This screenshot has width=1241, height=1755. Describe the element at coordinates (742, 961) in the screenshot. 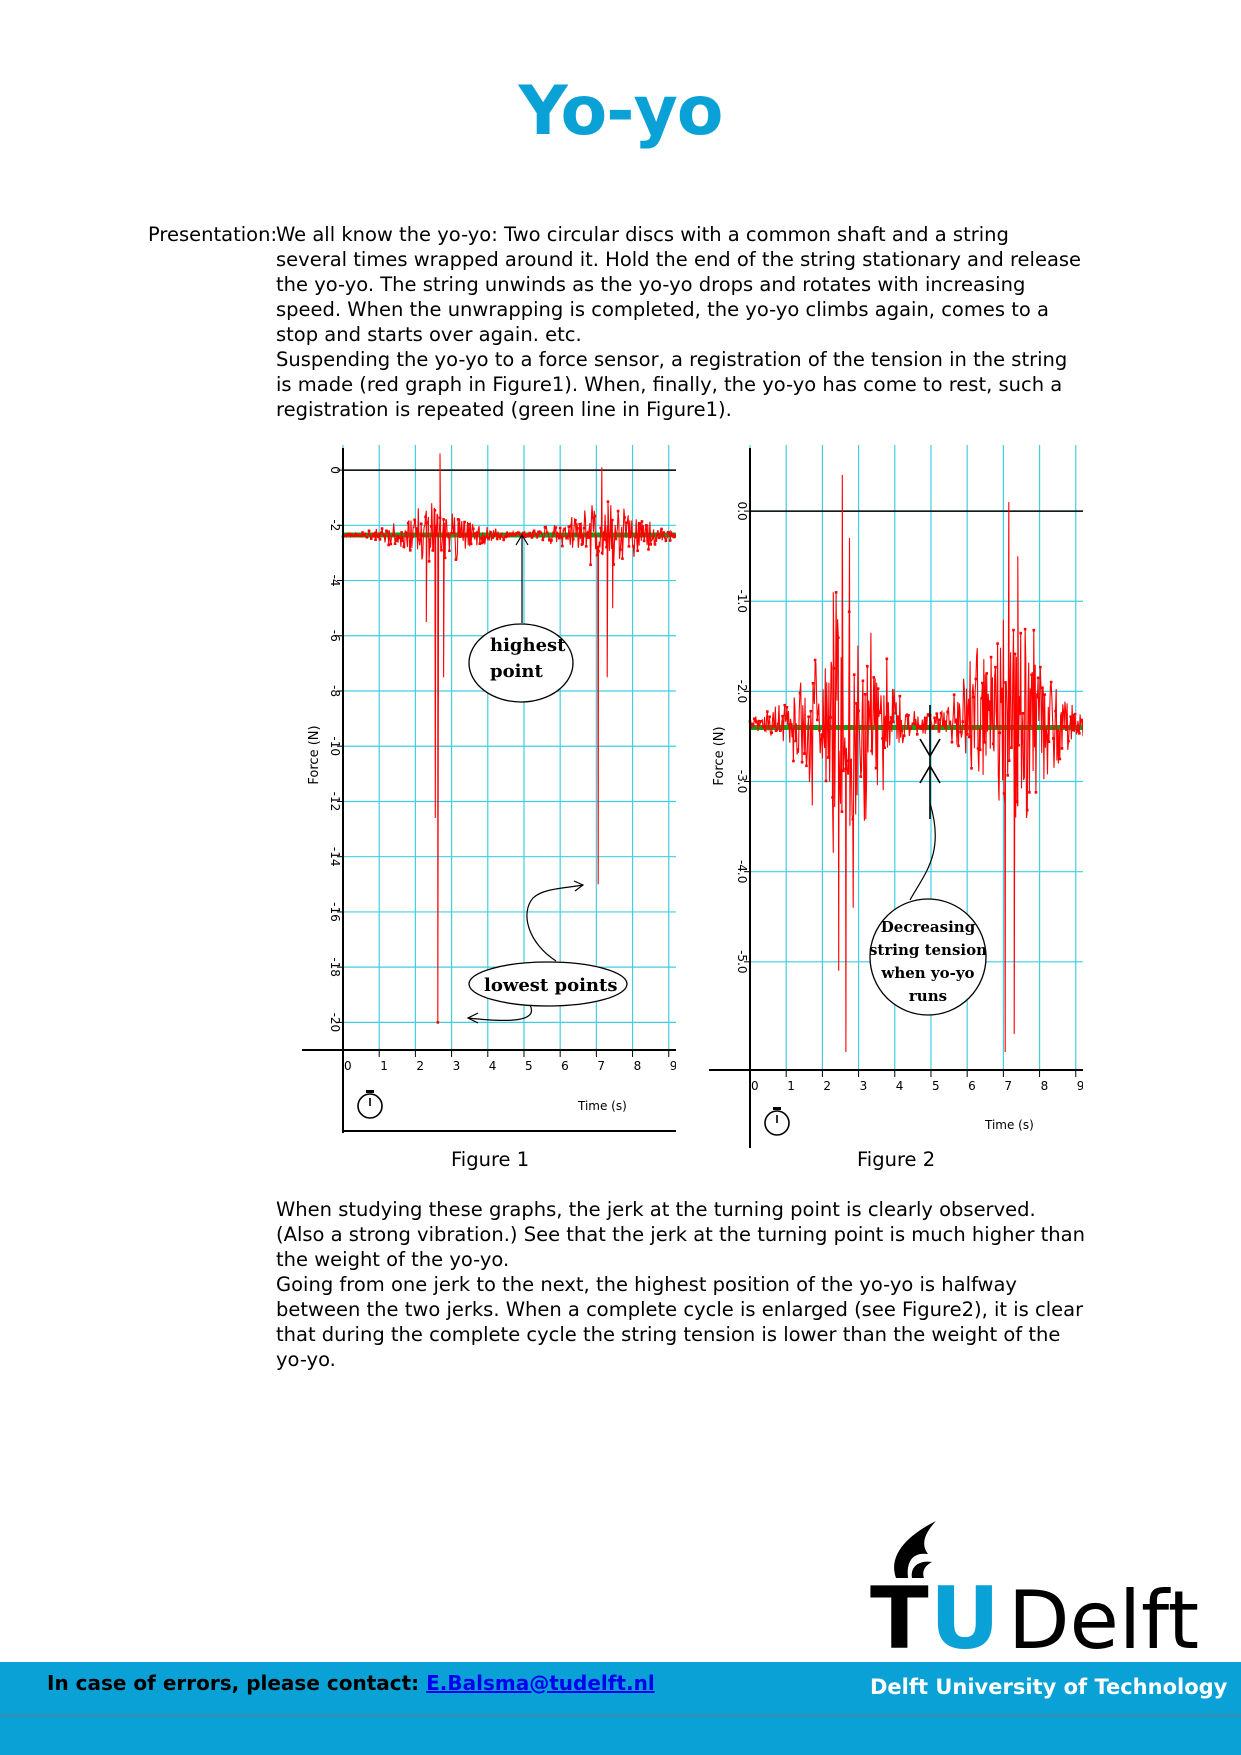

I see `y-tick-label: -5.0` at that location.